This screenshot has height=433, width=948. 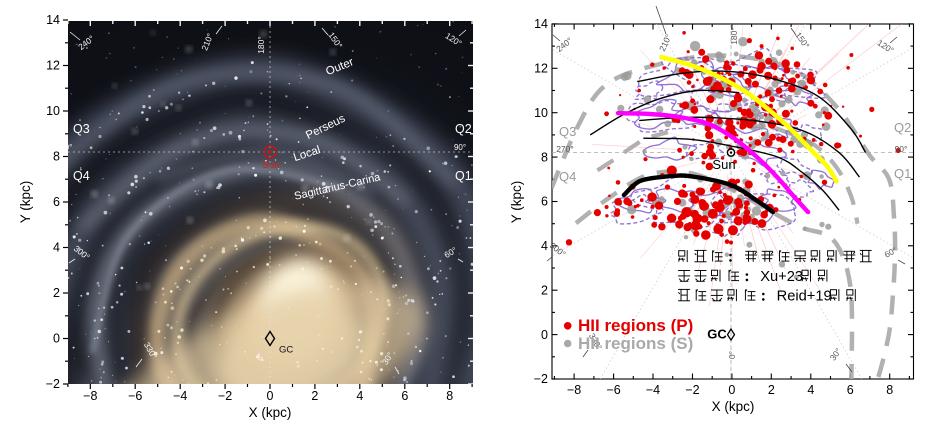 I want to click on svg-text: Reid+19, so click(x=804, y=297).